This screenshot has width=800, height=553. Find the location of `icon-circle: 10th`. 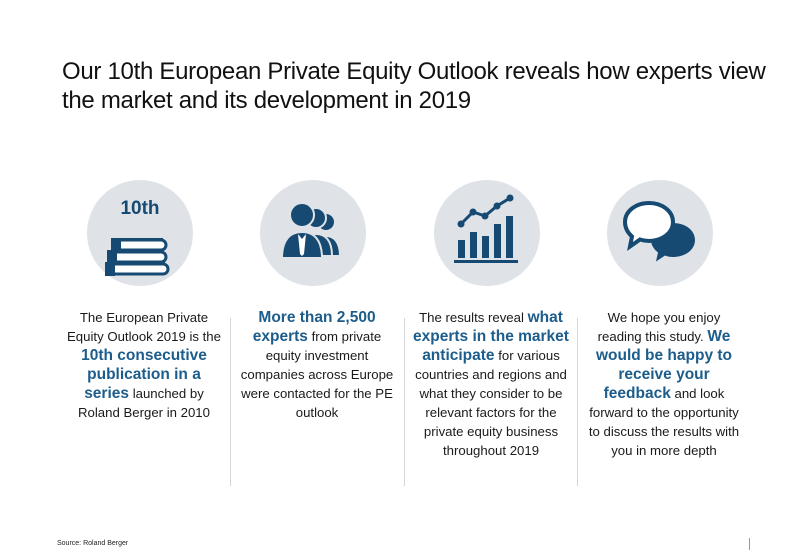

icon-circle: 10th is located at coordinates (140, 233).